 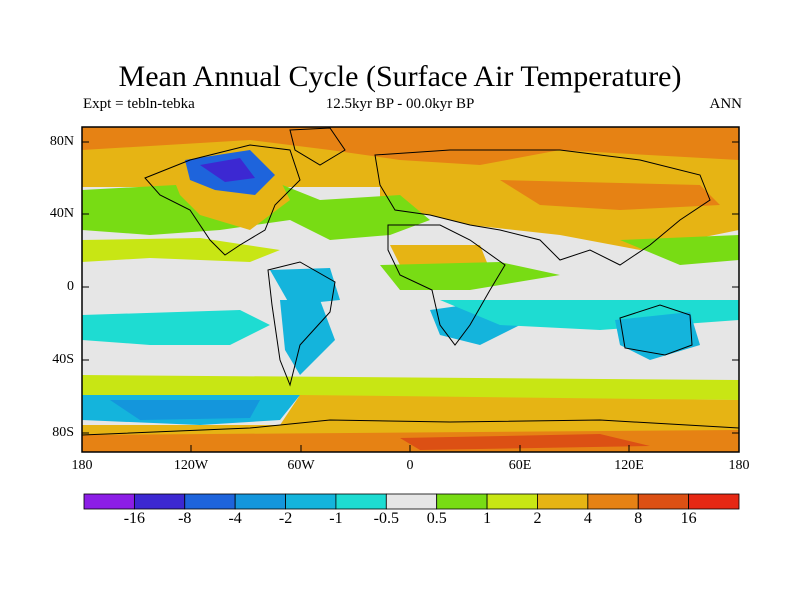 I want to click on tropical-green-band, so click(x=470, y=276).